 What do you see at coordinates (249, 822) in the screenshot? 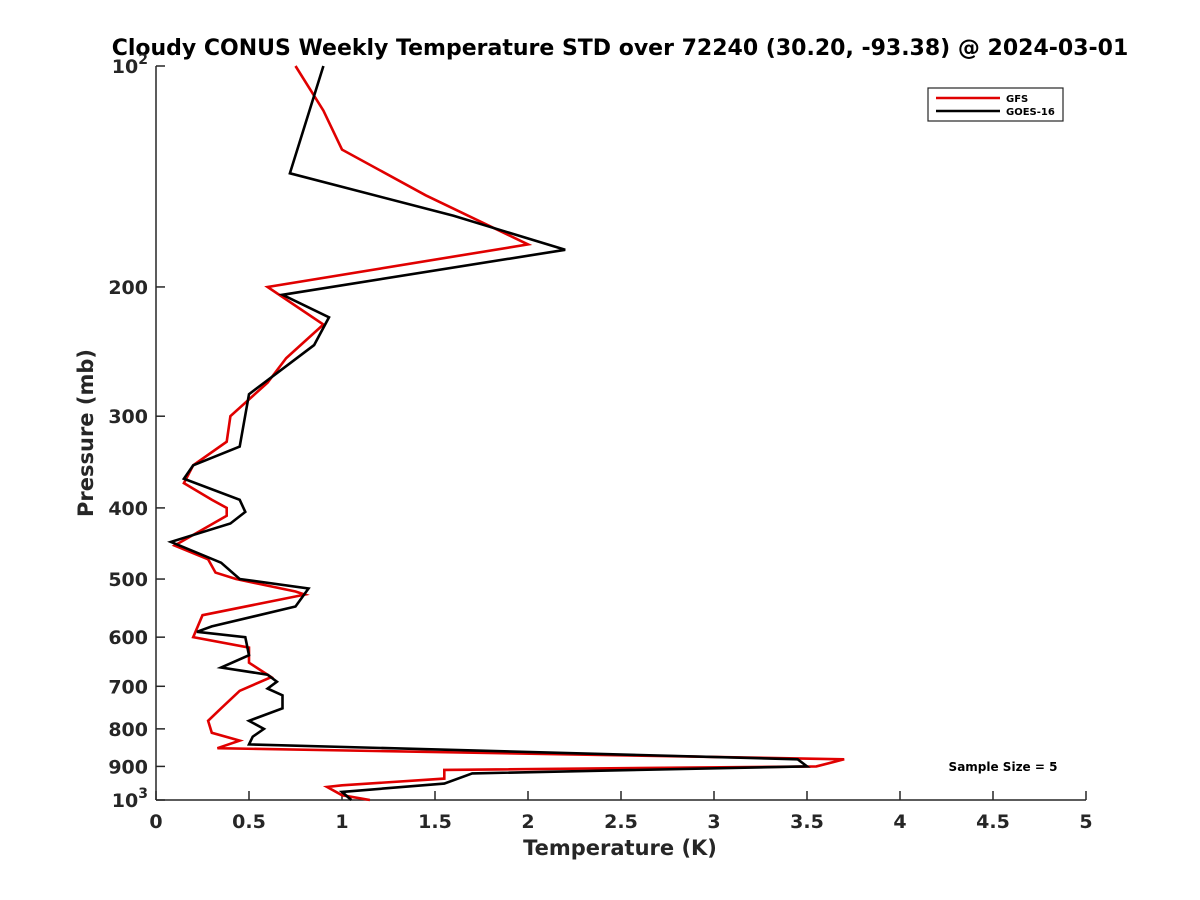
I see `x-tick-label: 0.5` at bounding box center [249, 822].